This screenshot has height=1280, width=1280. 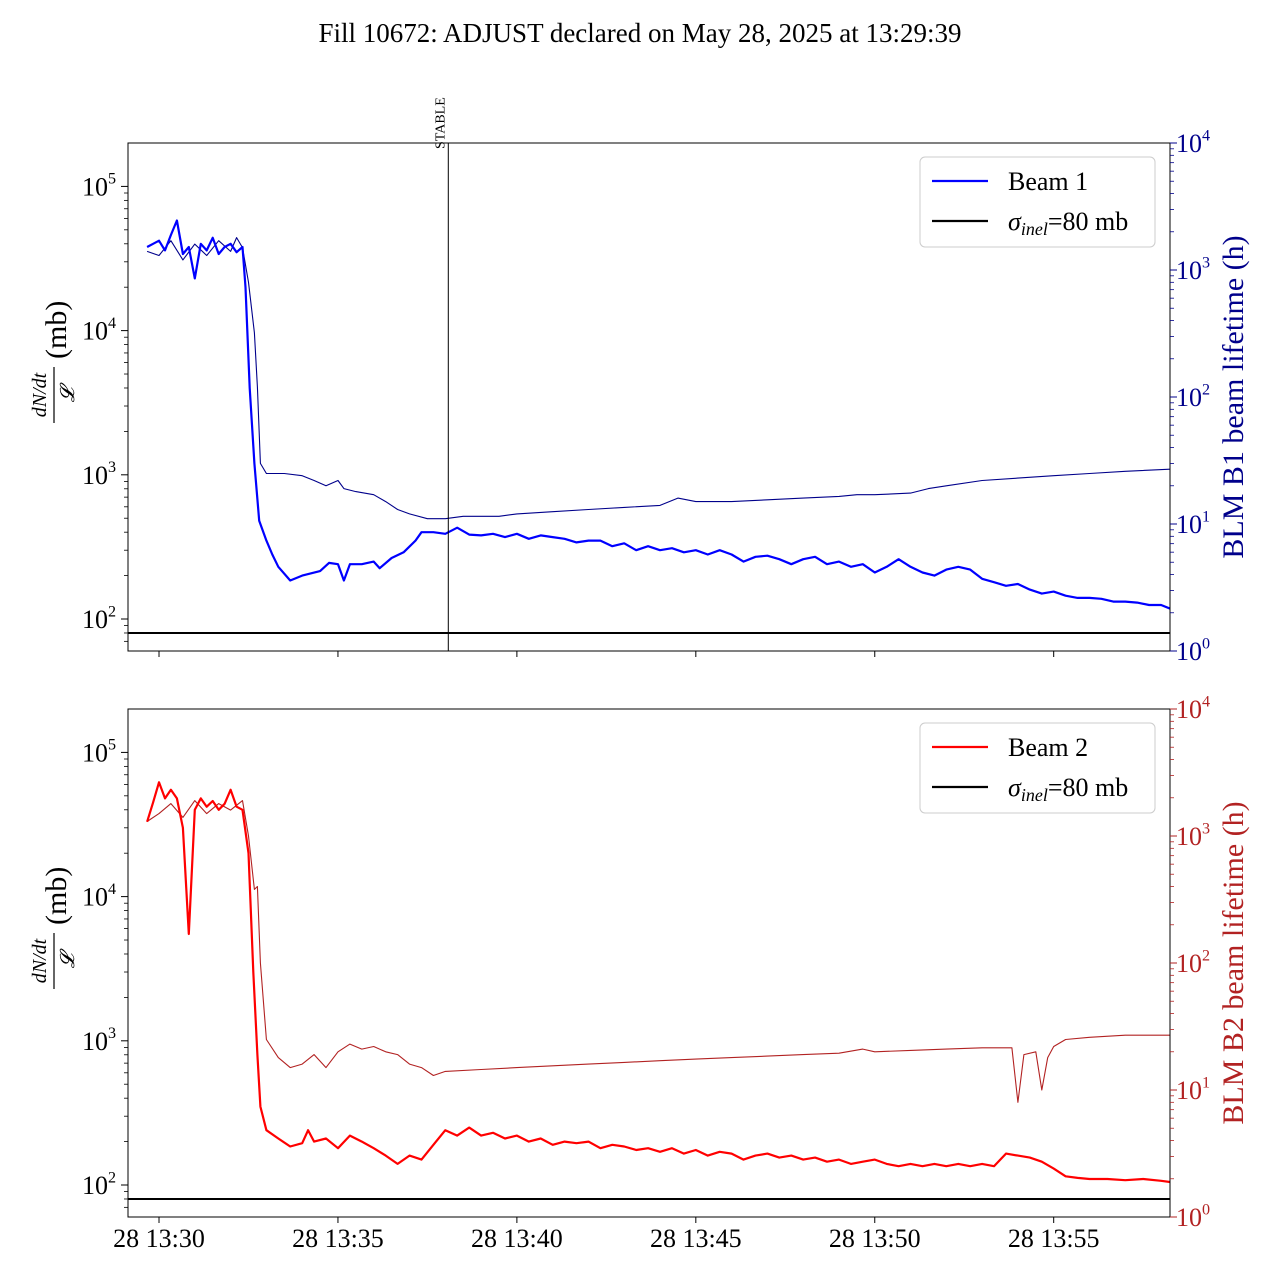 What do you see at coordinates (1054, 1238) in the screenshot?
I see `x-tick-label: 28 13:55` at bounding box center [1054, 1238].